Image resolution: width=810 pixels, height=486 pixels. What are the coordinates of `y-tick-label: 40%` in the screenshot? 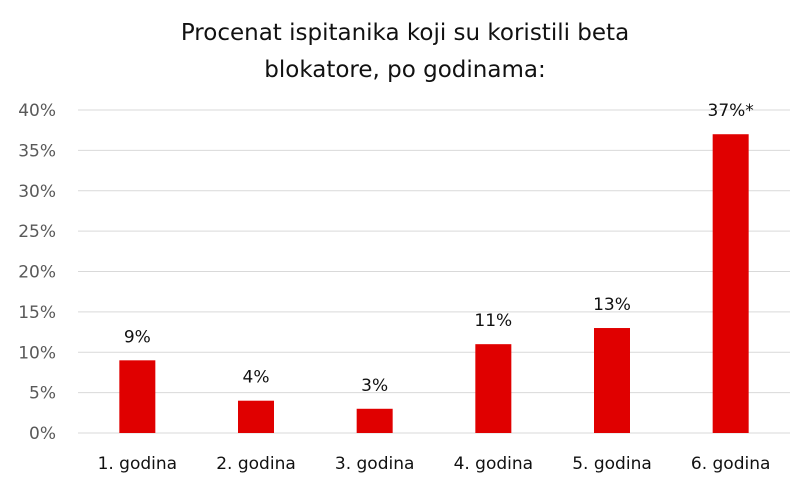 It's located at (37, 111).